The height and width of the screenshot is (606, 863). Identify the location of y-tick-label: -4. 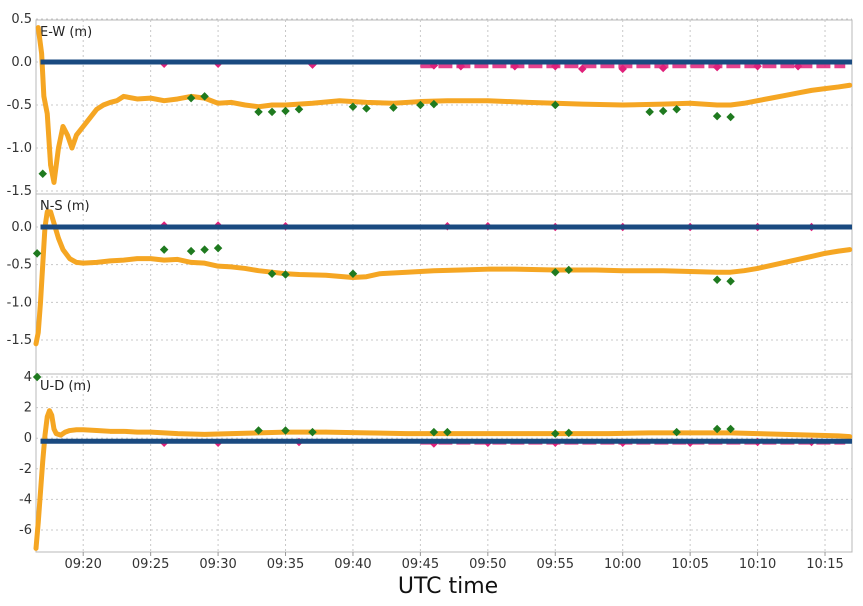
(25, 499).